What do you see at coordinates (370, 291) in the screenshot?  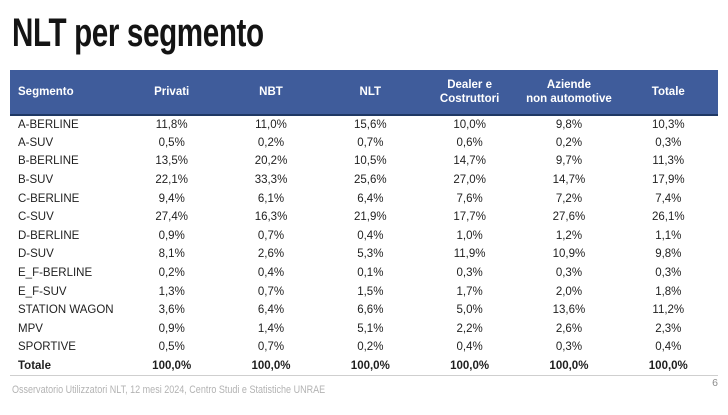 I see `value-cell: 1,5%` at bounding box center [370, 291].